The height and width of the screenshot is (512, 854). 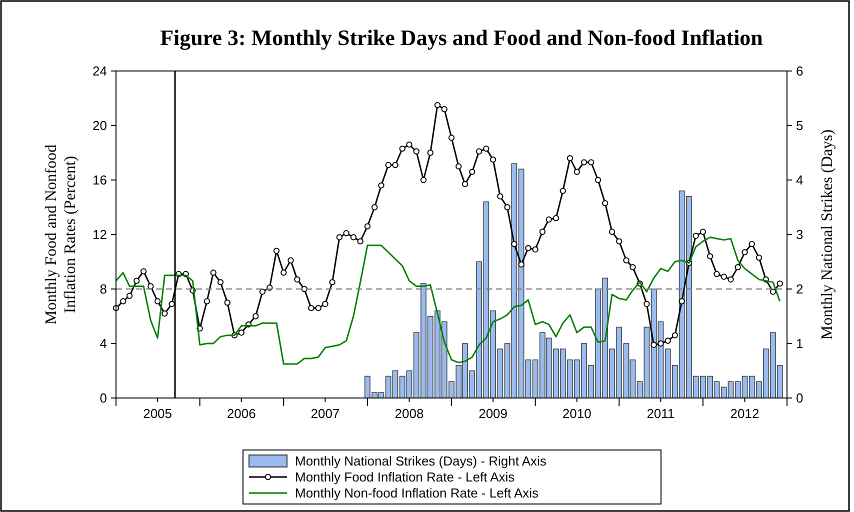 I want to click on x-tick-label: 2007, so click(x=325, y=413).